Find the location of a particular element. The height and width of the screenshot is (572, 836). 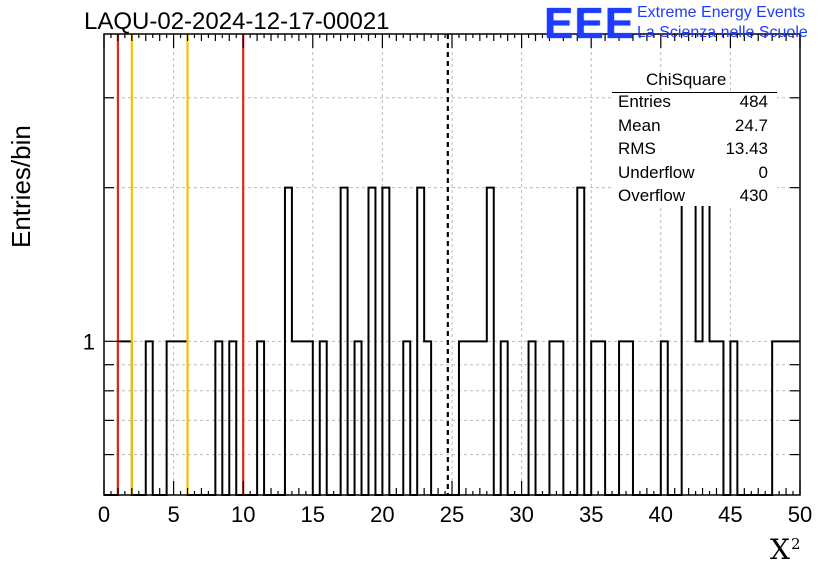

x-tick-label: 40 is located at coordinates (661, 514).